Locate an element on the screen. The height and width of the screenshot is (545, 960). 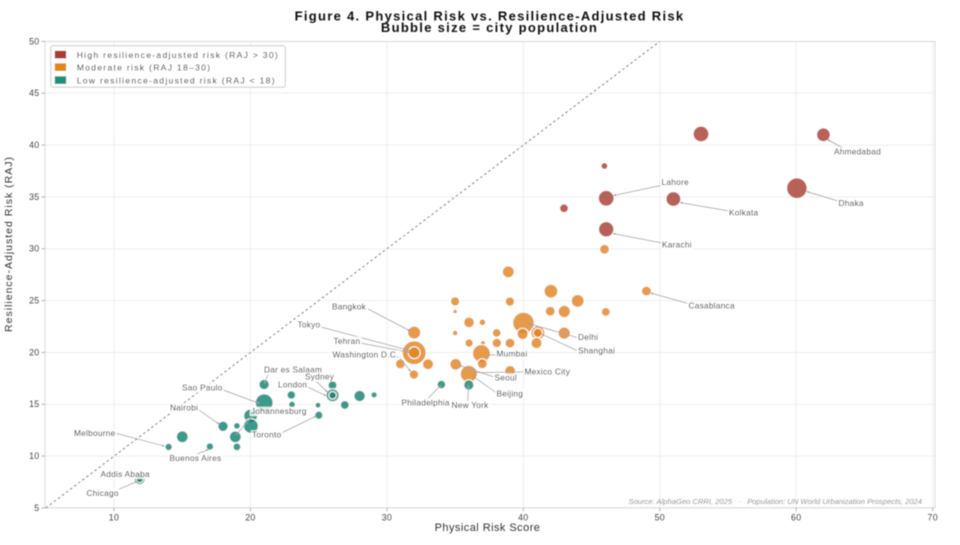
svg-text: Shanghai is located at coordinates (596, 351).